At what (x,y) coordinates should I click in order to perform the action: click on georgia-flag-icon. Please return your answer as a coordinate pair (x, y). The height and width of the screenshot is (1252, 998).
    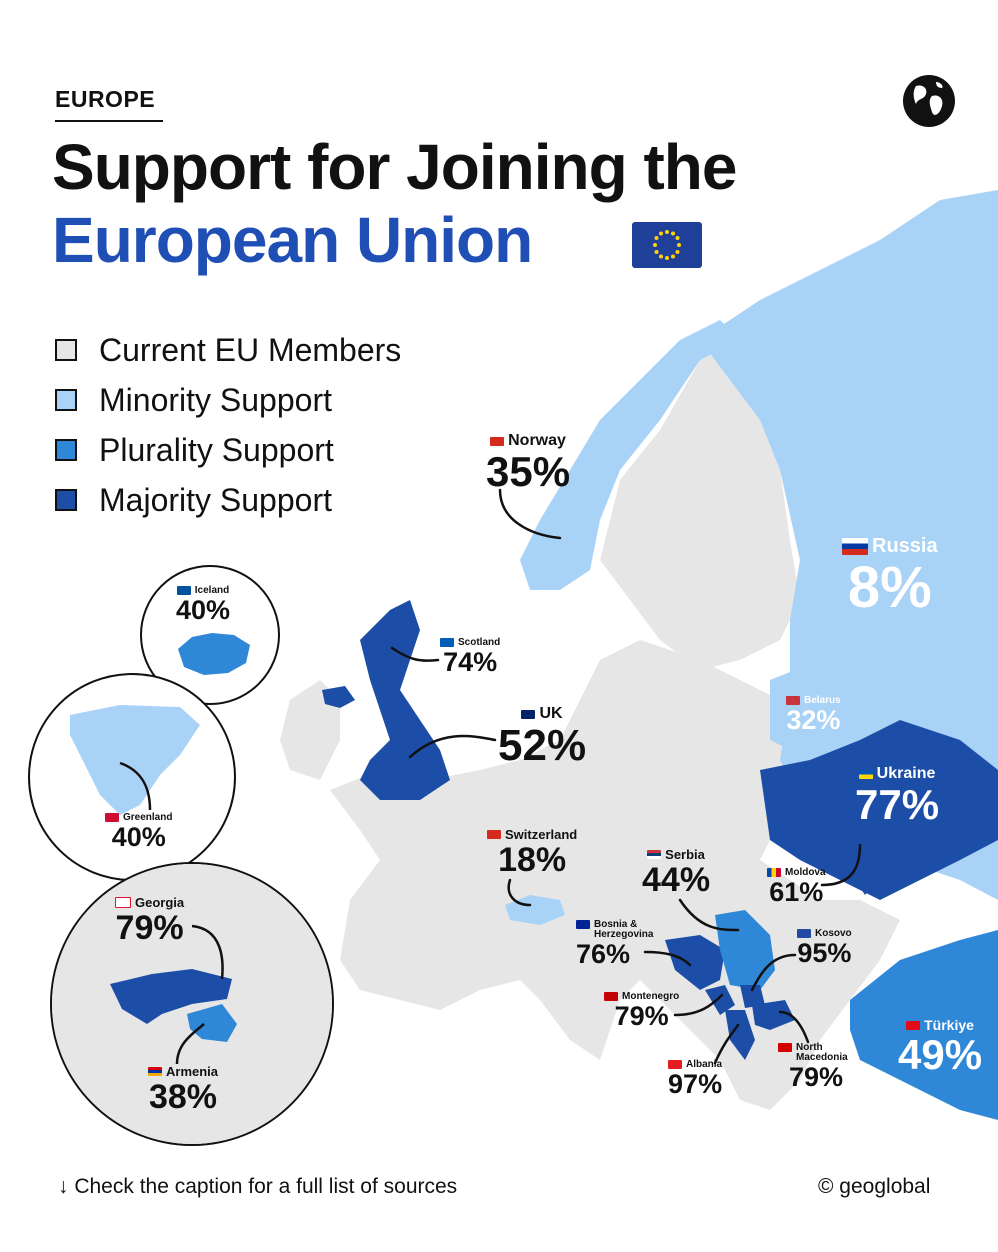
    Looking at the image, I should click on (123, 902).